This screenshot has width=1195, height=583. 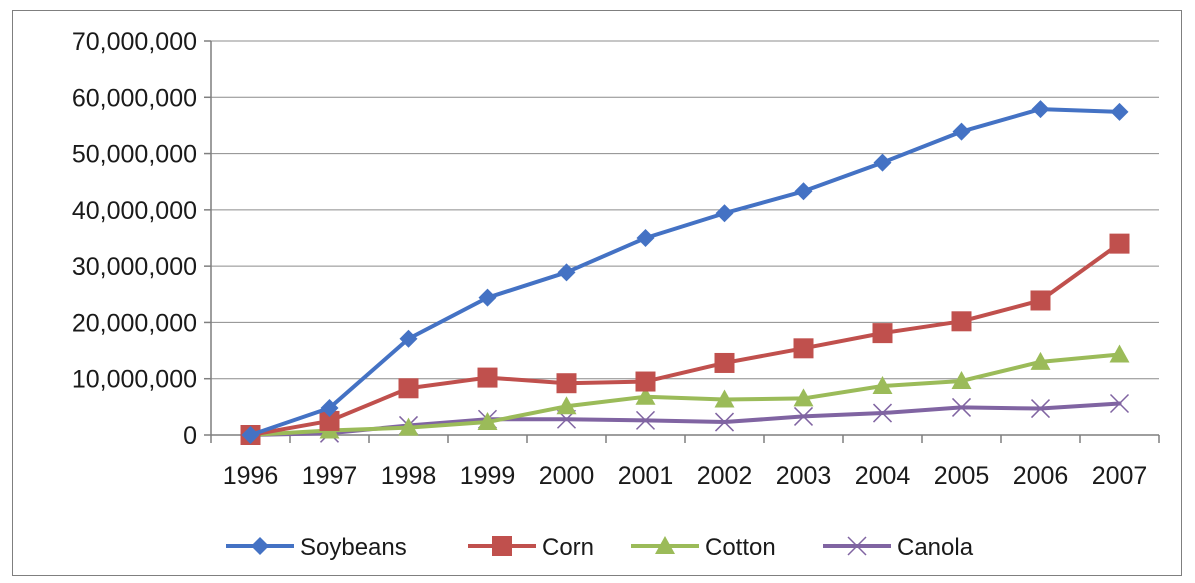 What do you see at coordinates (1120, 476) in the screenshot?
I see `x-tick-label: 2007` at bounding box center [1120, 476].